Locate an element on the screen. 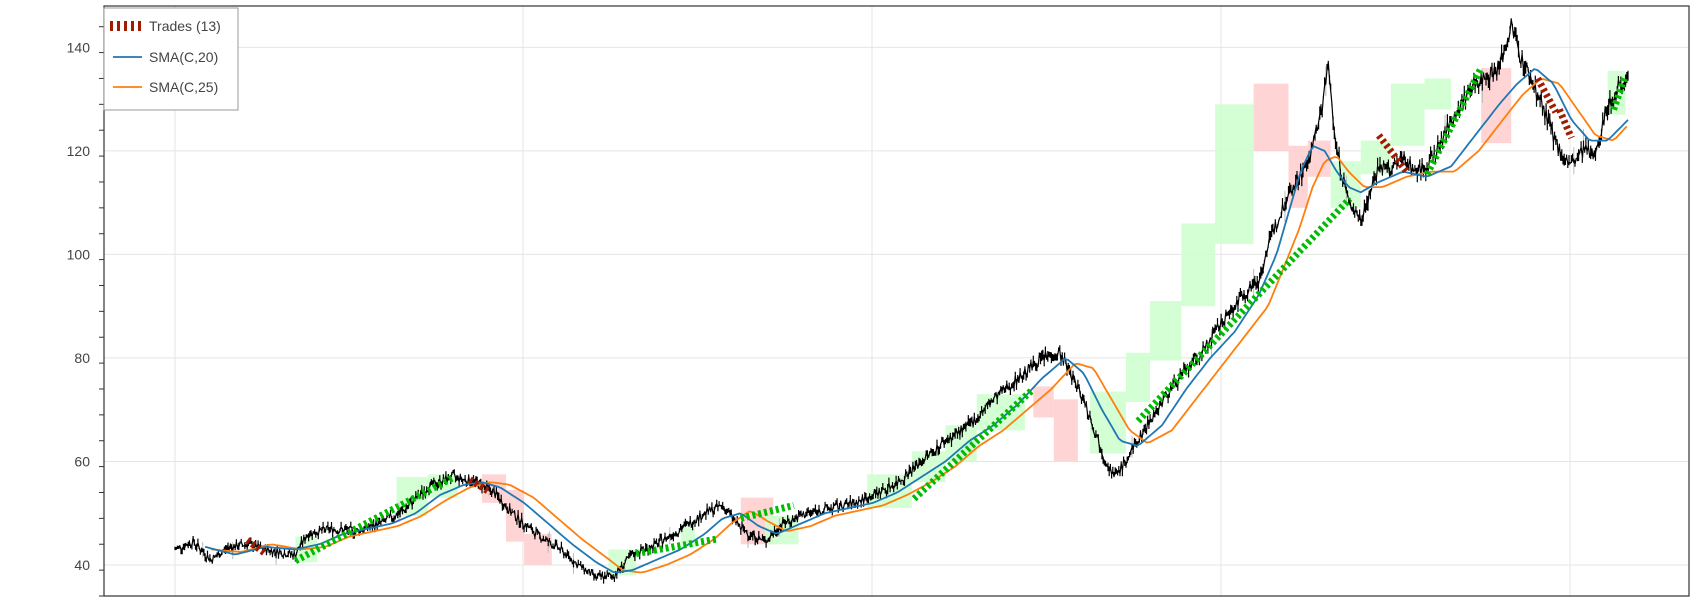 The height and width of the screenshot is (600, 1693). legend: Trades (13) SMA(C,20) SMA(C,25) is located at coordinates (171, 59).